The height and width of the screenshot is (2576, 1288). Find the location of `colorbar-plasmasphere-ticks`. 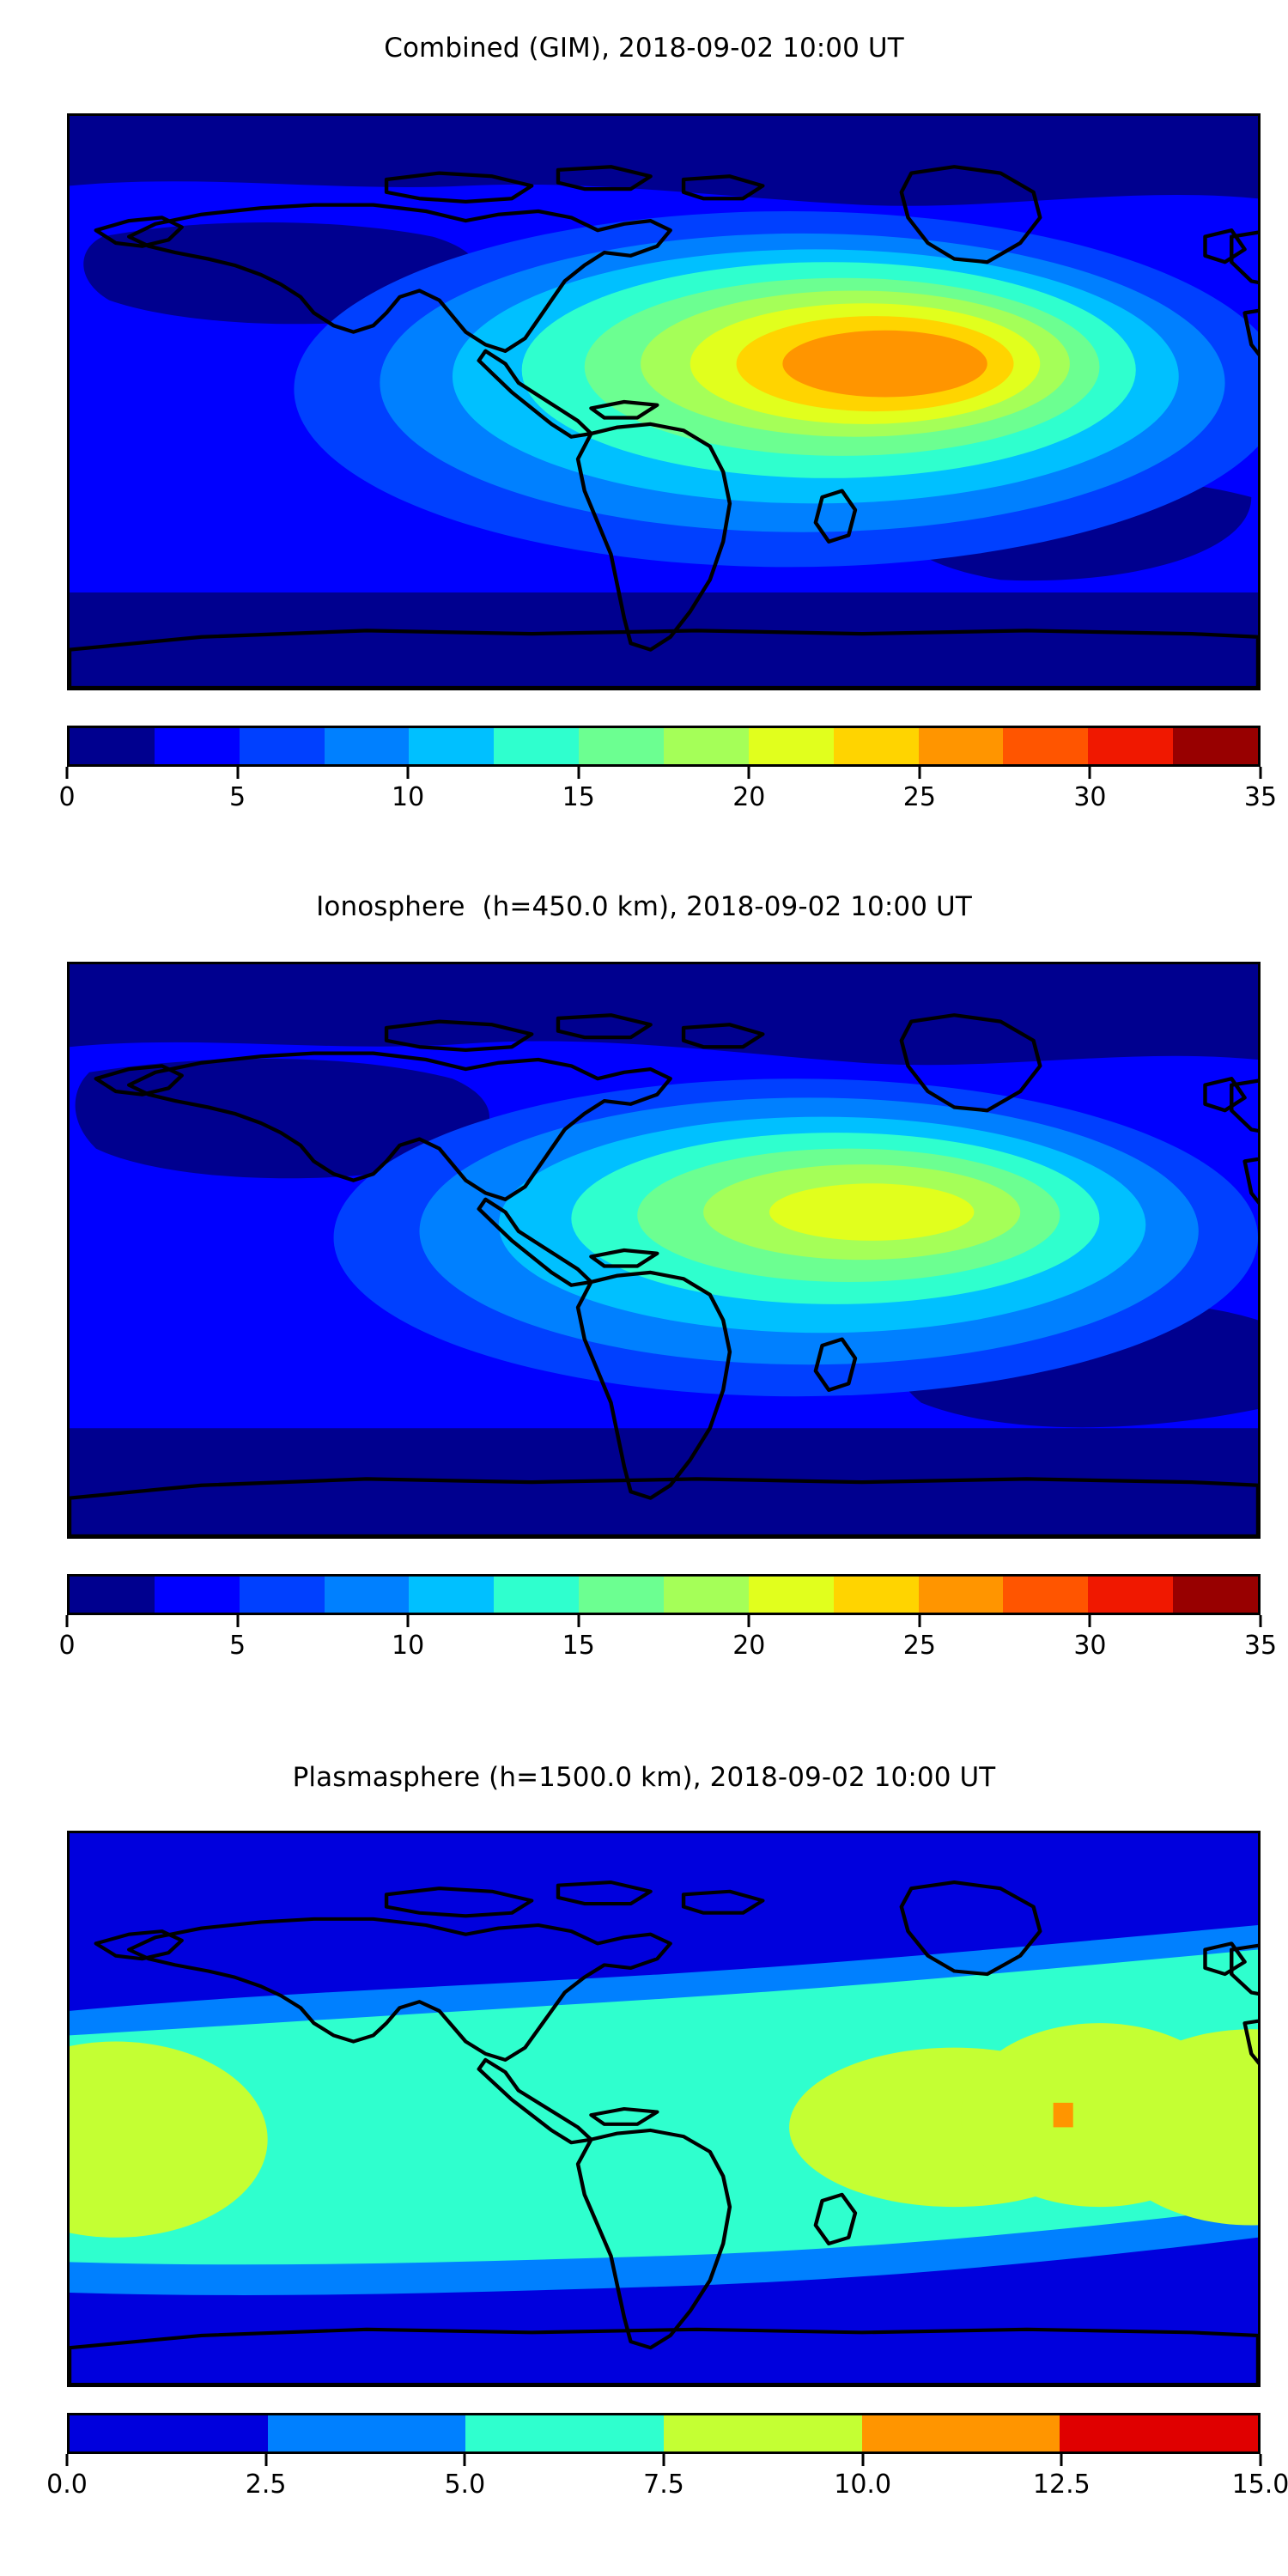

colorbar-plasmasphere-ticks is located at coordinates (663, 2460).